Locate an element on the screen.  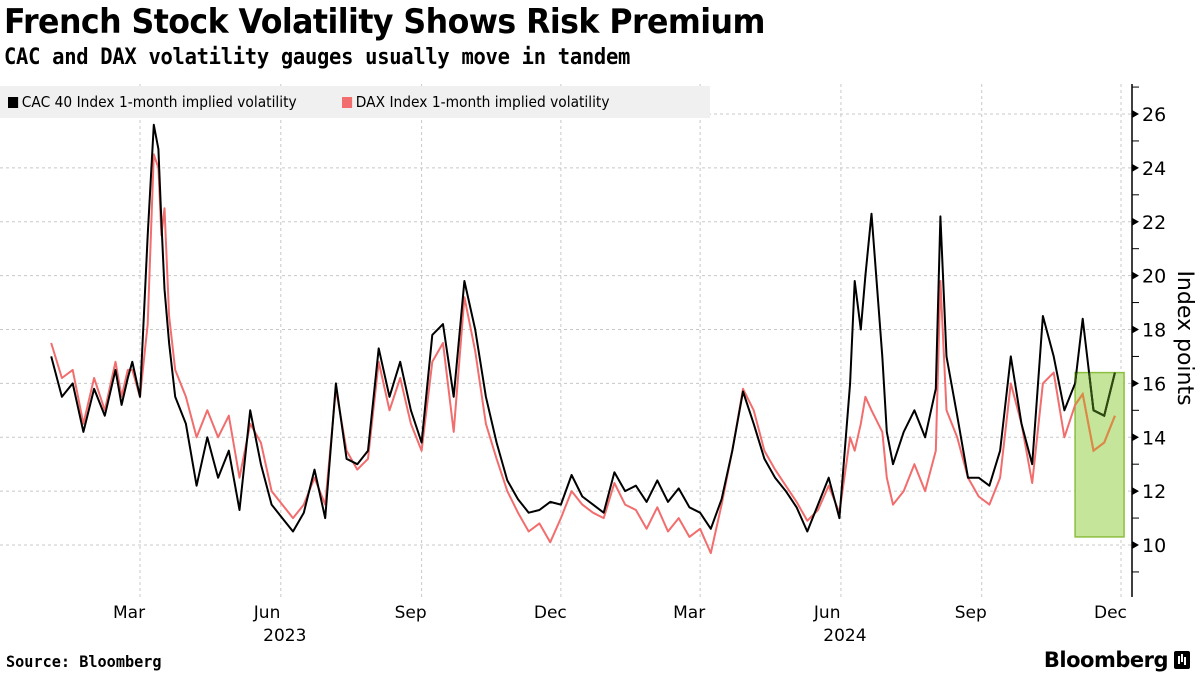
y-tick-label: 26 is located at coordinates (1154, 115).